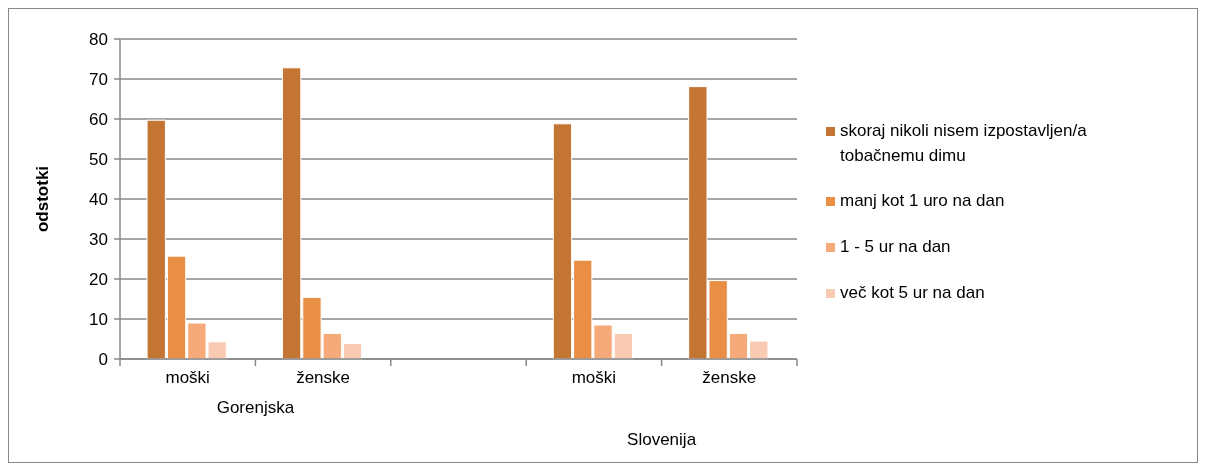 This screenshot has width=1208, height=473. What do you see at coordinates (662, 439) in the screenshot?
I see `text: Slovenija` at bounding box center [662, 439].